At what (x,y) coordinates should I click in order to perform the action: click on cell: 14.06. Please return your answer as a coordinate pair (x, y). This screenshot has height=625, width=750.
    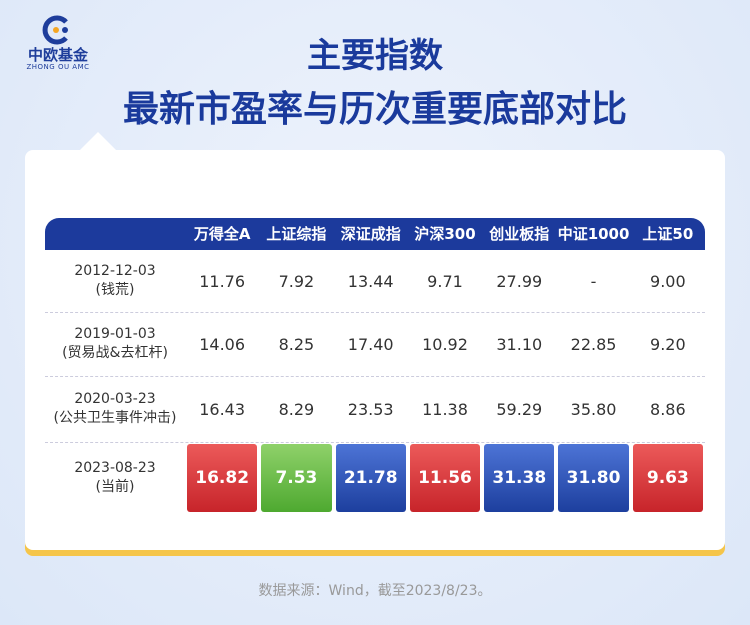
    Looking at the image, I should click on (222, 344).